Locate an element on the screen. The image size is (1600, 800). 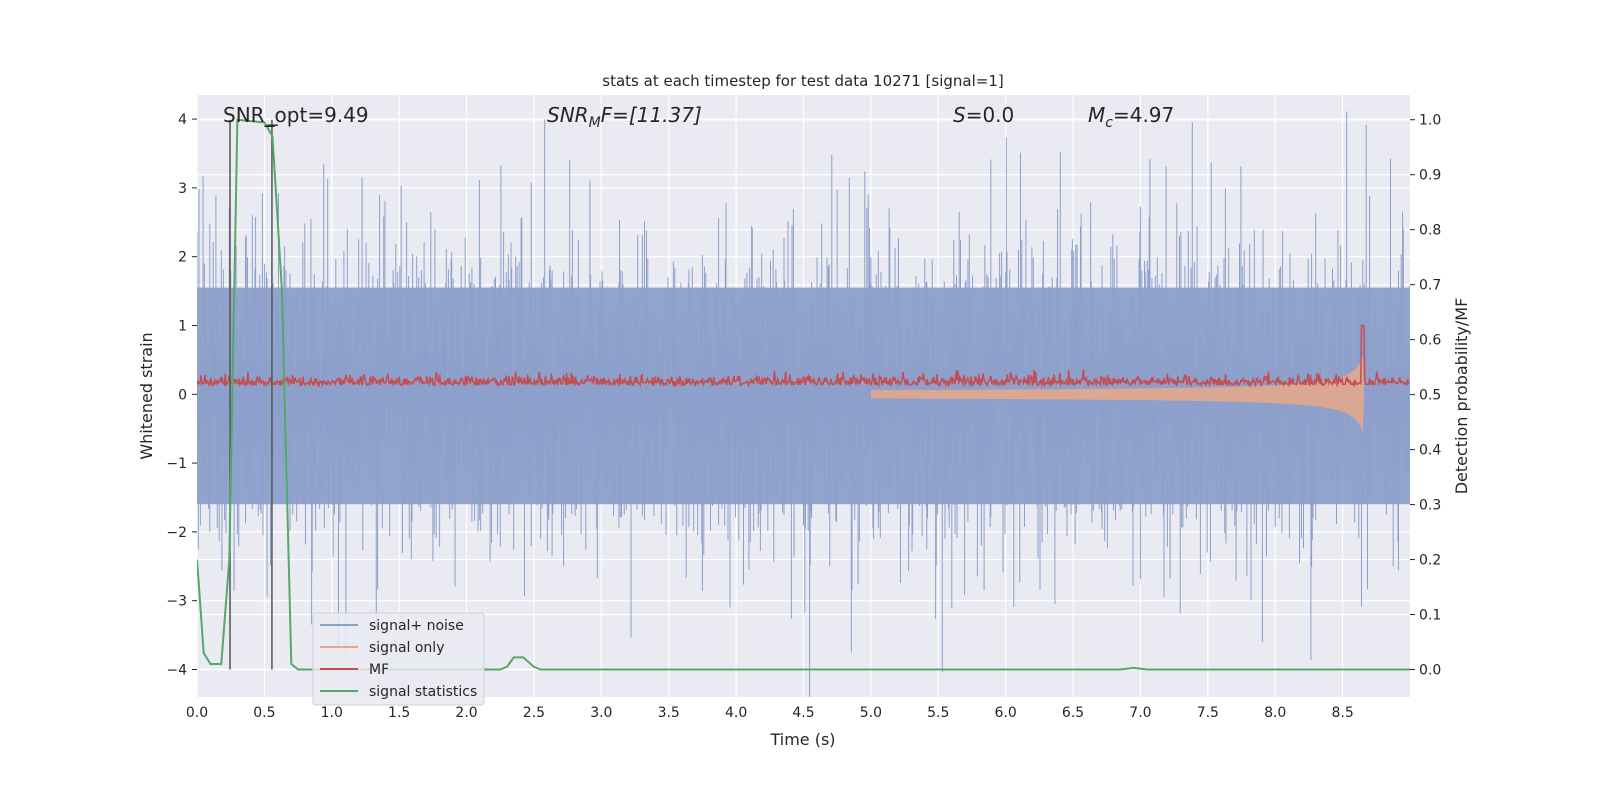
y-right-tick-label: 0.8 is located at coordinates (1430, 231).